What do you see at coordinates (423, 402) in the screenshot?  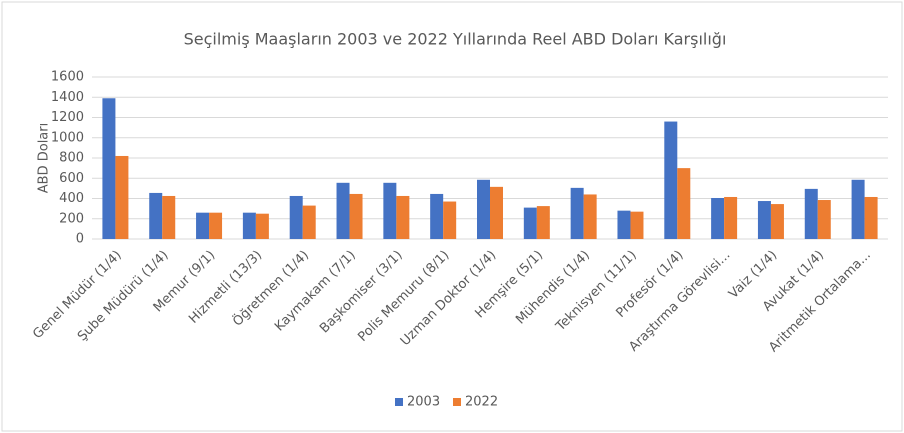 I see `legend-label: 2003` at bounding box center [423, 402].